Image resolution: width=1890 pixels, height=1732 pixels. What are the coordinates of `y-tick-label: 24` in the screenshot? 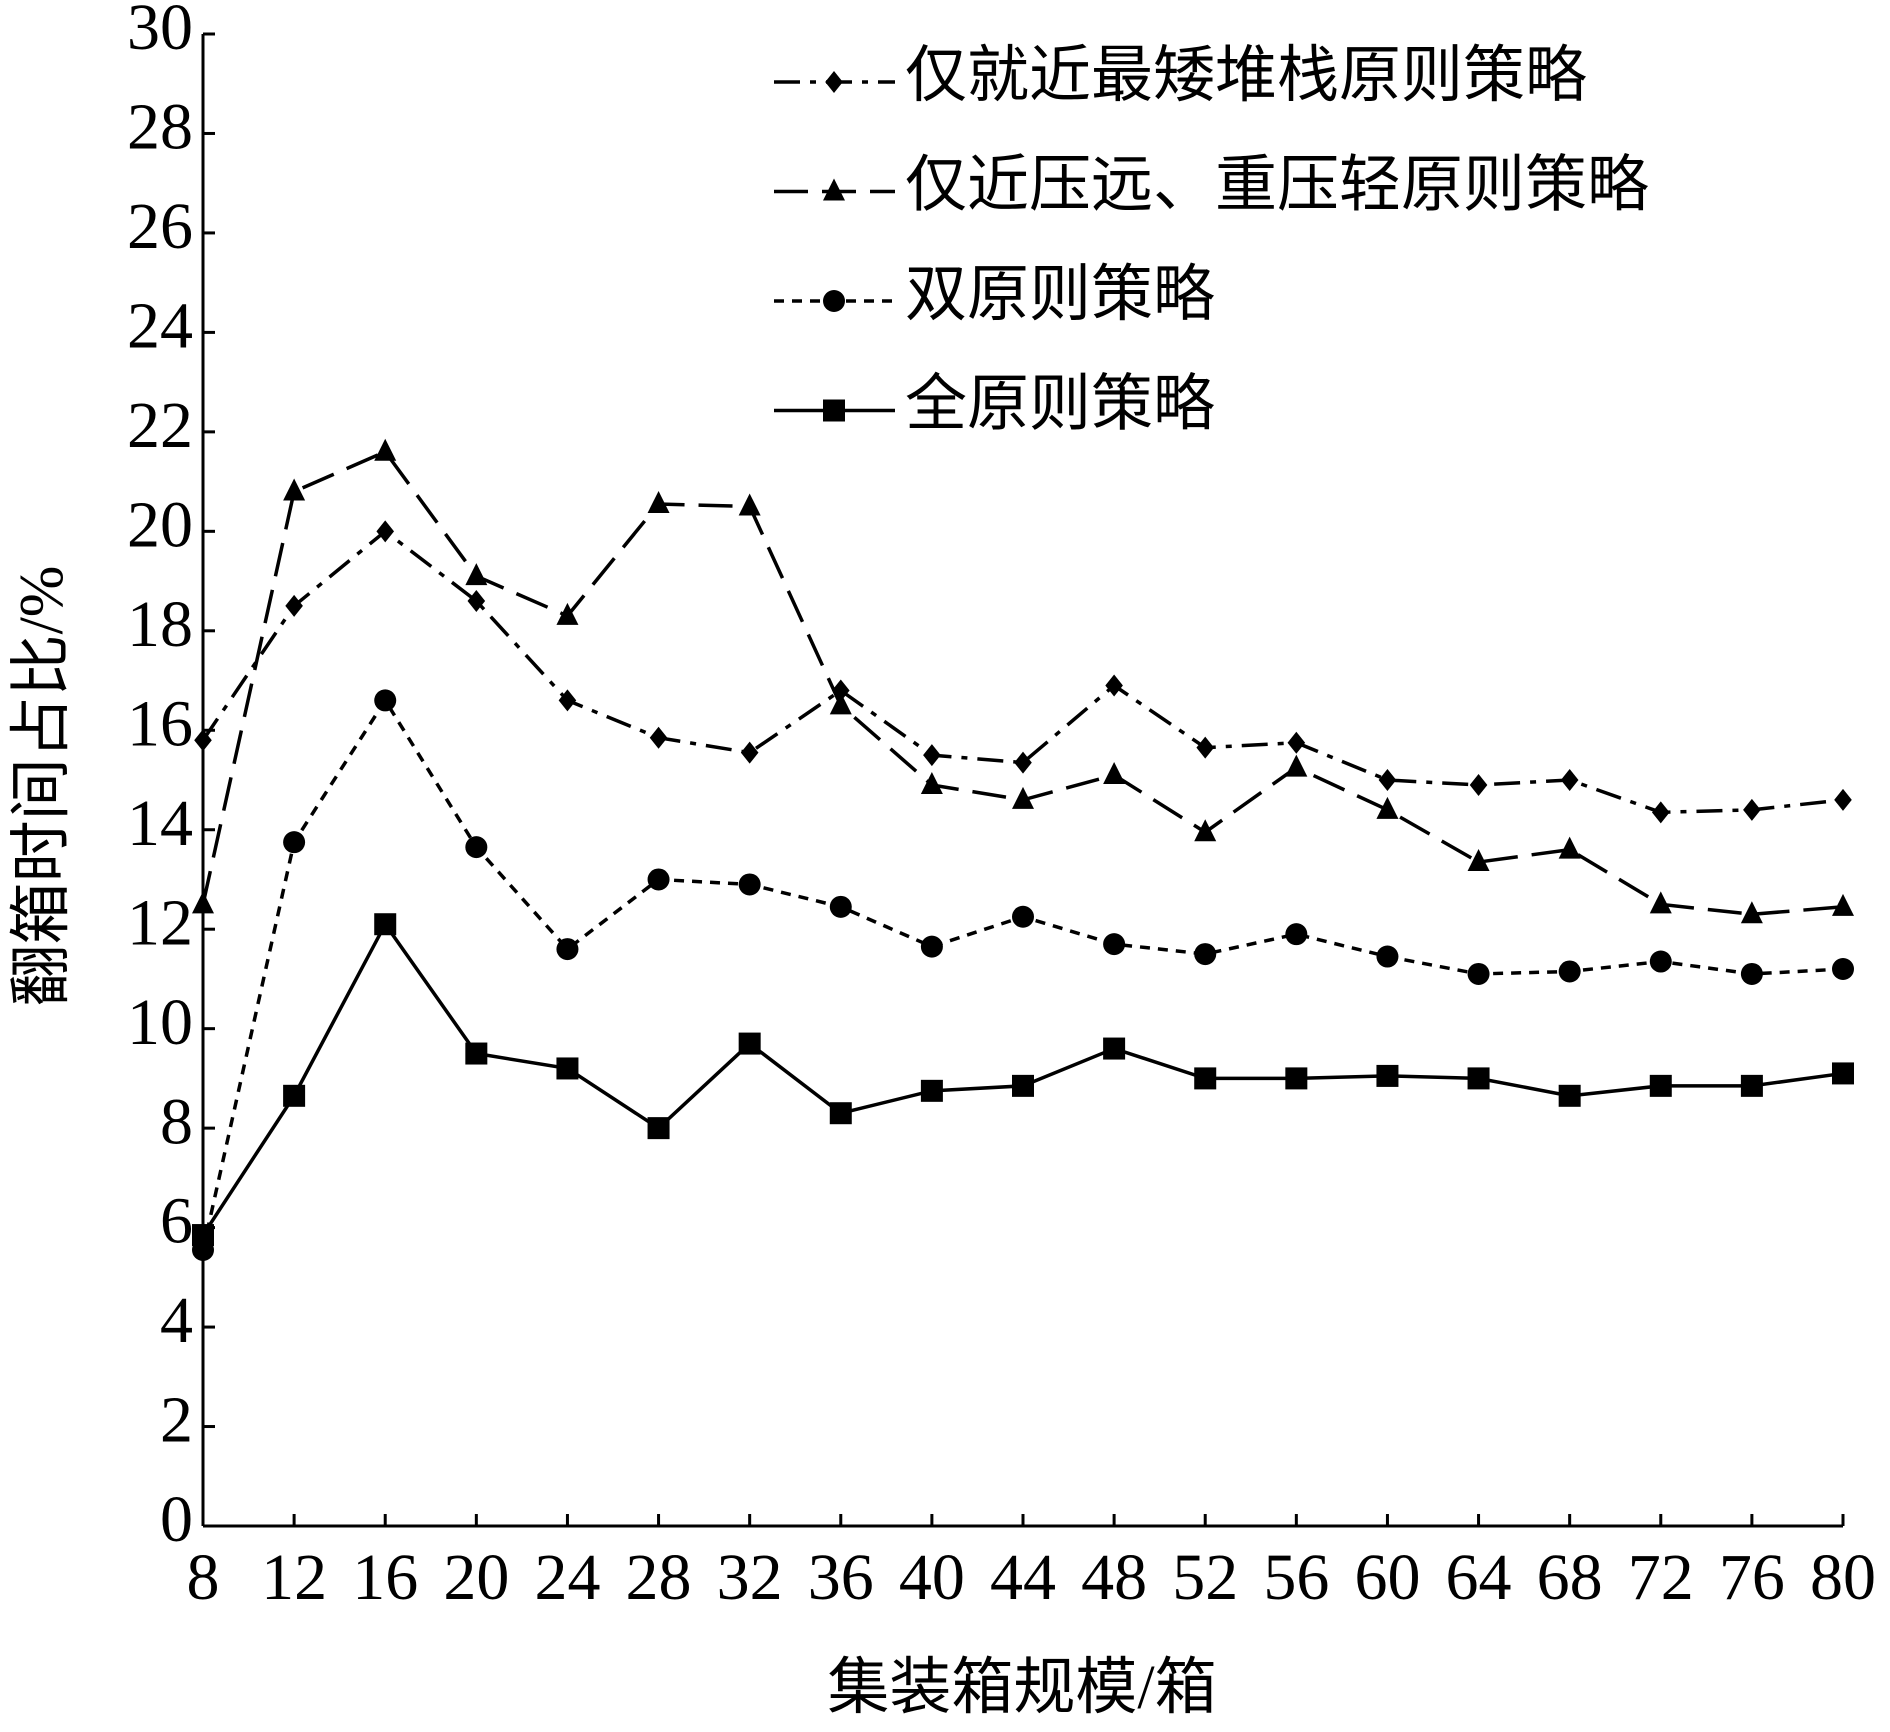 It's located at (160, 326).